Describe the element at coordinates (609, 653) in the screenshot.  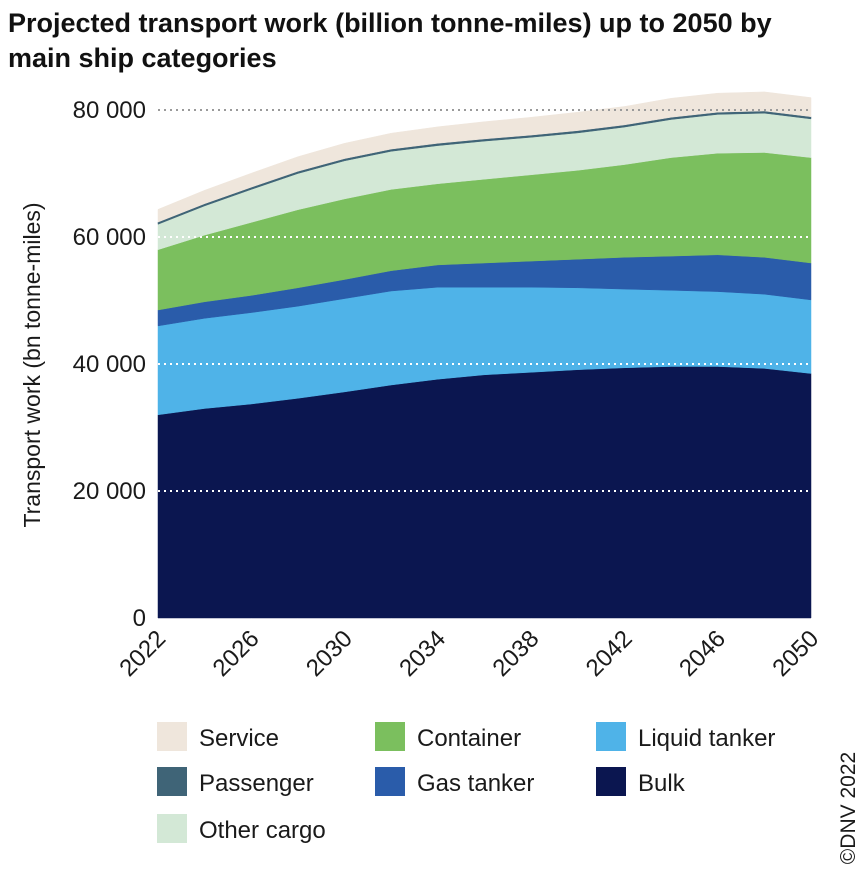
I see `x-tick-label: 2042` at that location.